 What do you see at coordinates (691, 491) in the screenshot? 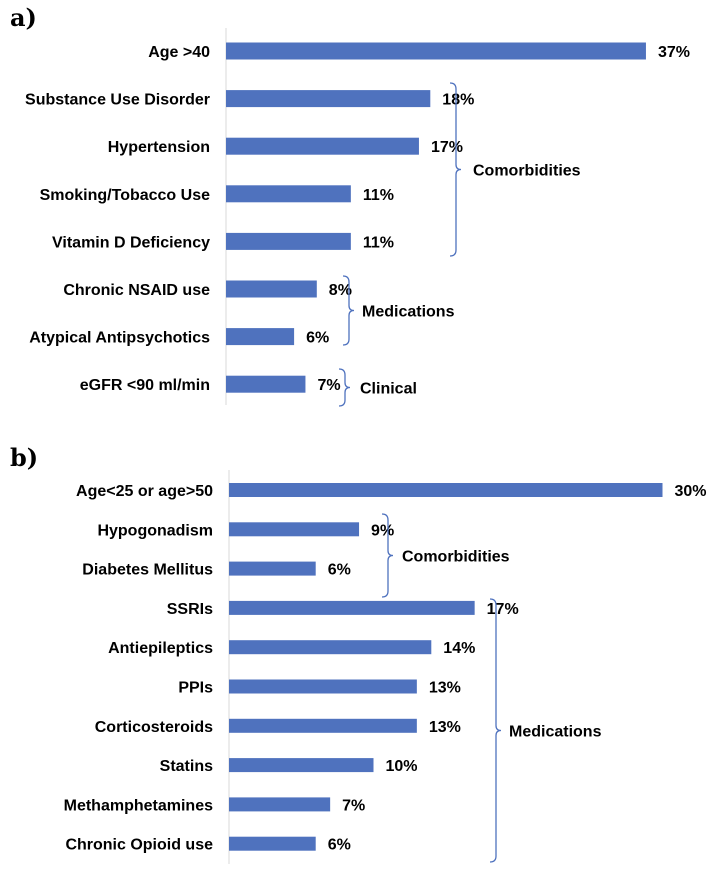
I see `data-label: 30%` at bounding box center [691, 491].